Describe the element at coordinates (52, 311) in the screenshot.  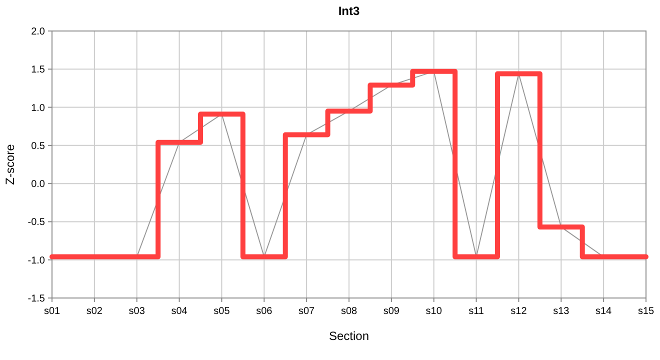
I see `x-tick-label: s01` at that location.